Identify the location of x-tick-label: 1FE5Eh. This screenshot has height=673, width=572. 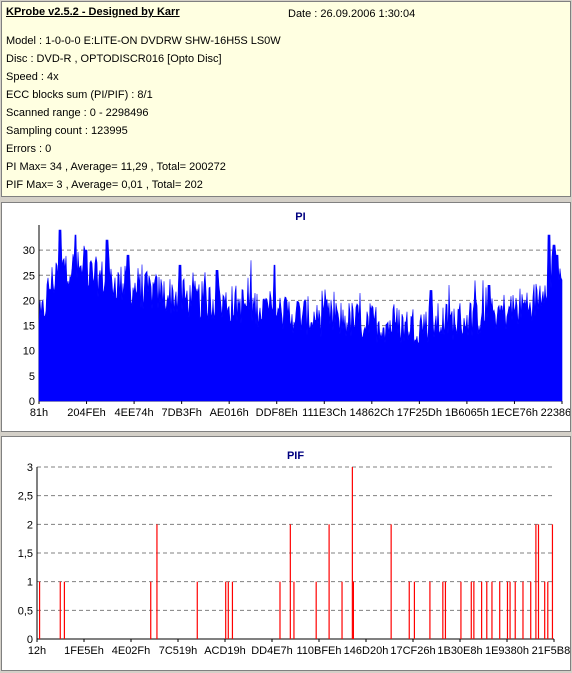
(84, 651).